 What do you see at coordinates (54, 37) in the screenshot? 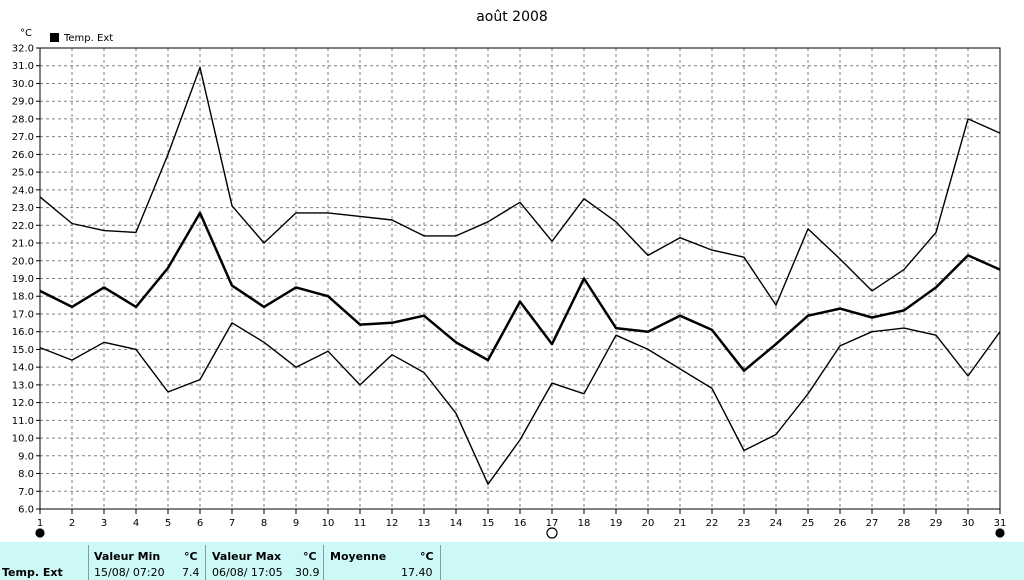
I see `legend-swatch` at bounding box center [54, 37].